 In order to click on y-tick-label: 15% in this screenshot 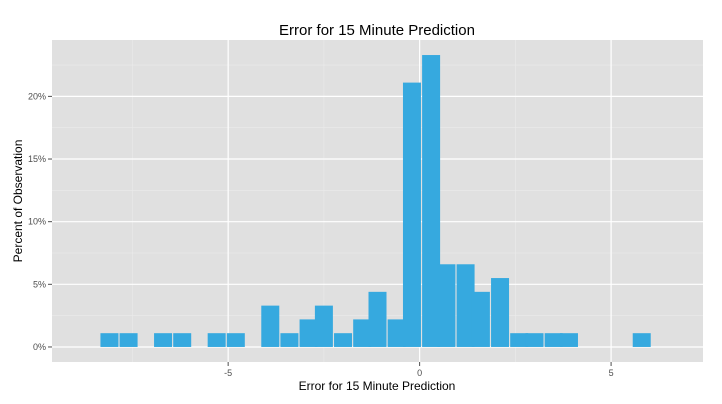, I will do `click(37, 159)`.